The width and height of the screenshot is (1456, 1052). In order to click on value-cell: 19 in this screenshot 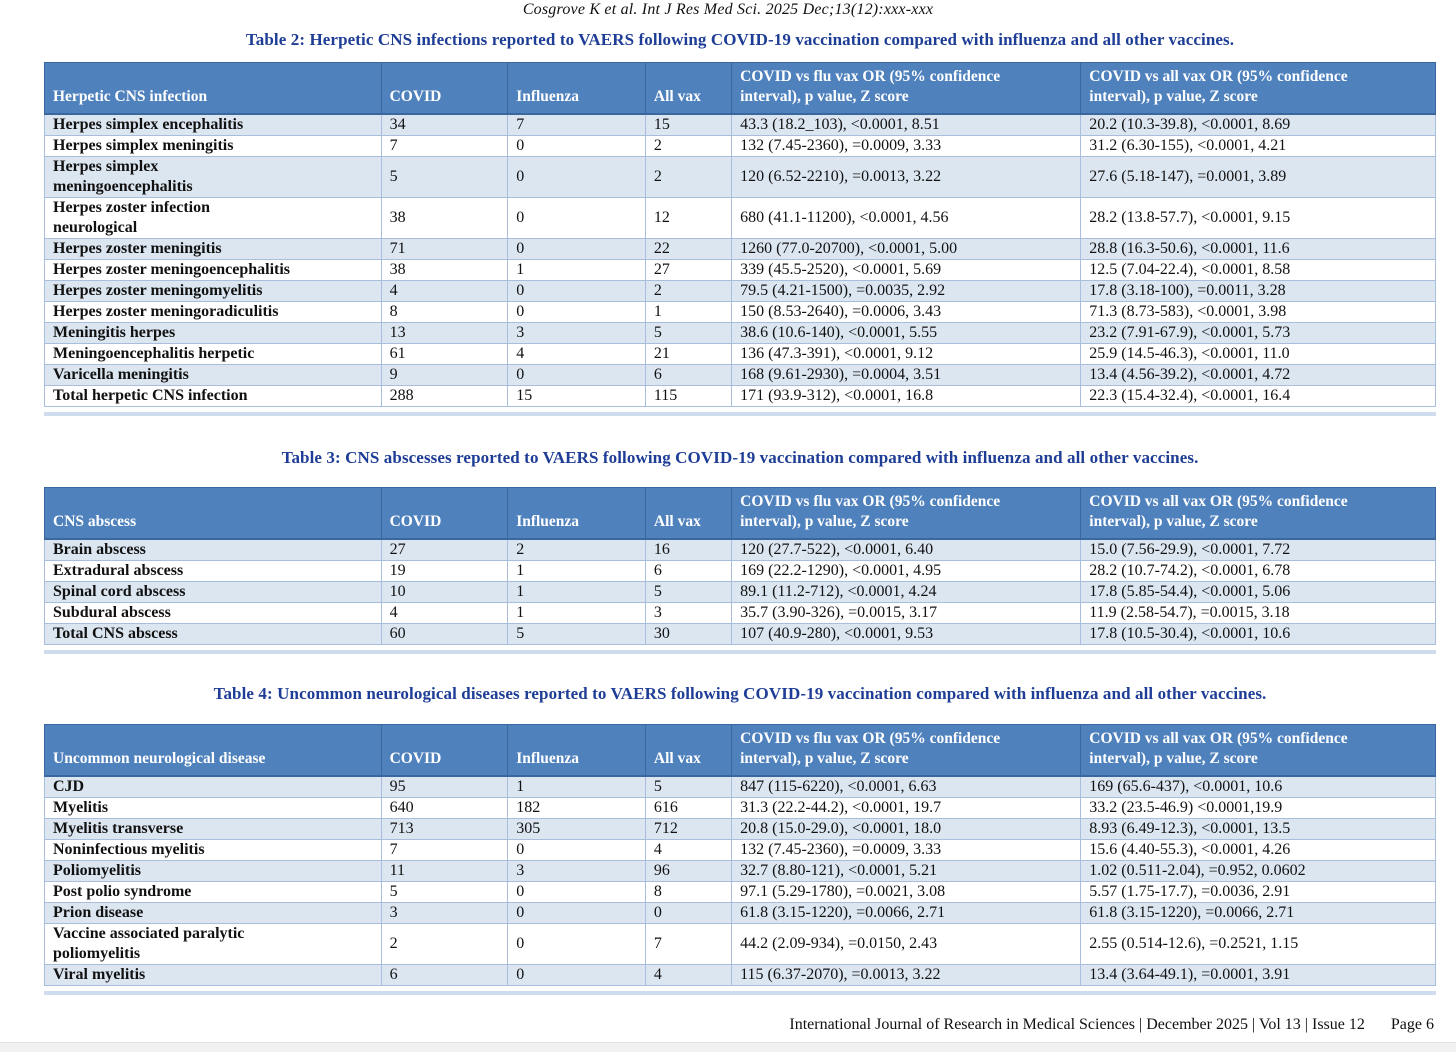, I will do `click(444, 571)`.